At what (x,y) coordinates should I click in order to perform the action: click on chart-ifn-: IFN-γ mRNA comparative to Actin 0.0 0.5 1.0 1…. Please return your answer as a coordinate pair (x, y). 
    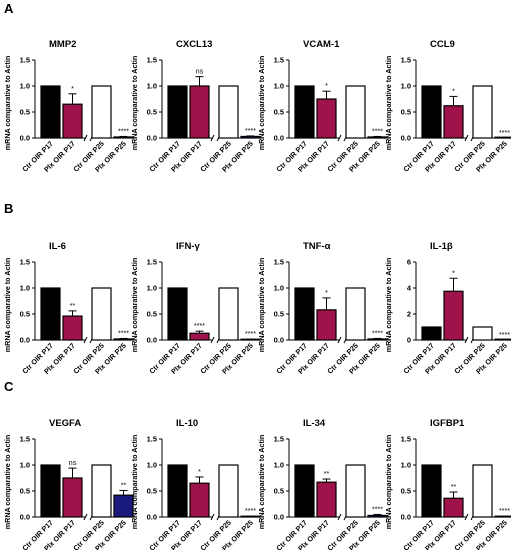
    Looking at the image, I should click on (197, 308).